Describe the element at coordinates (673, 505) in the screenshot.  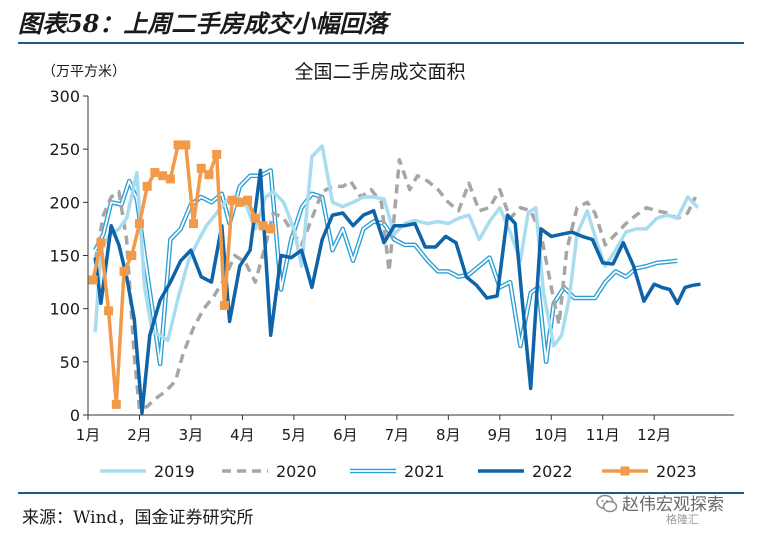
I see `watermark-text: 赵伟宏观探索` at that location.